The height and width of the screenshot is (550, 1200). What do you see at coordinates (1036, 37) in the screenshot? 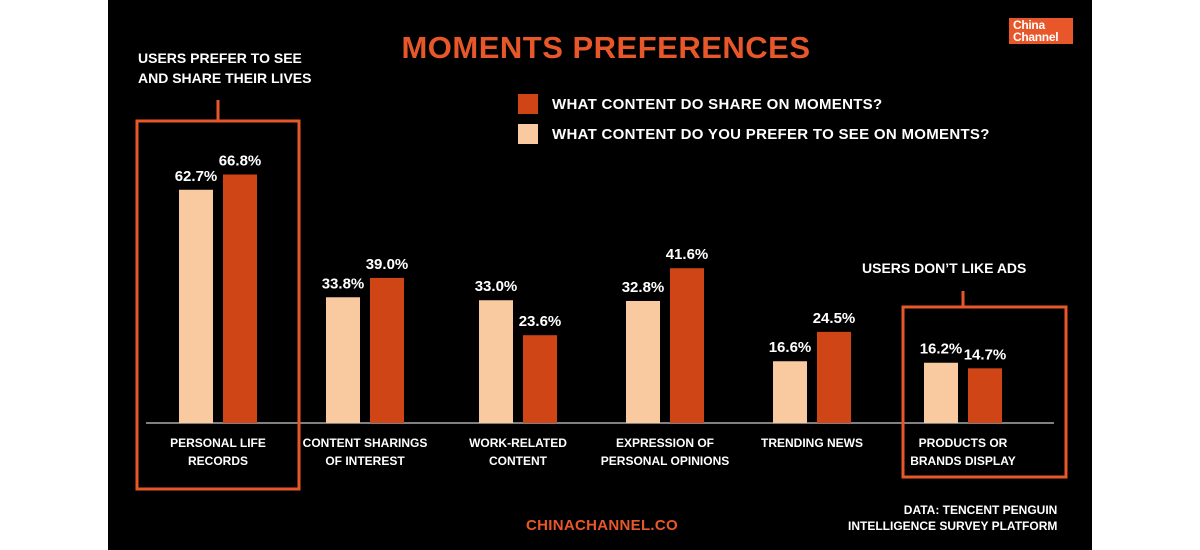
I see `logo-line-2: Channel` at bounding box center [1036, 37].